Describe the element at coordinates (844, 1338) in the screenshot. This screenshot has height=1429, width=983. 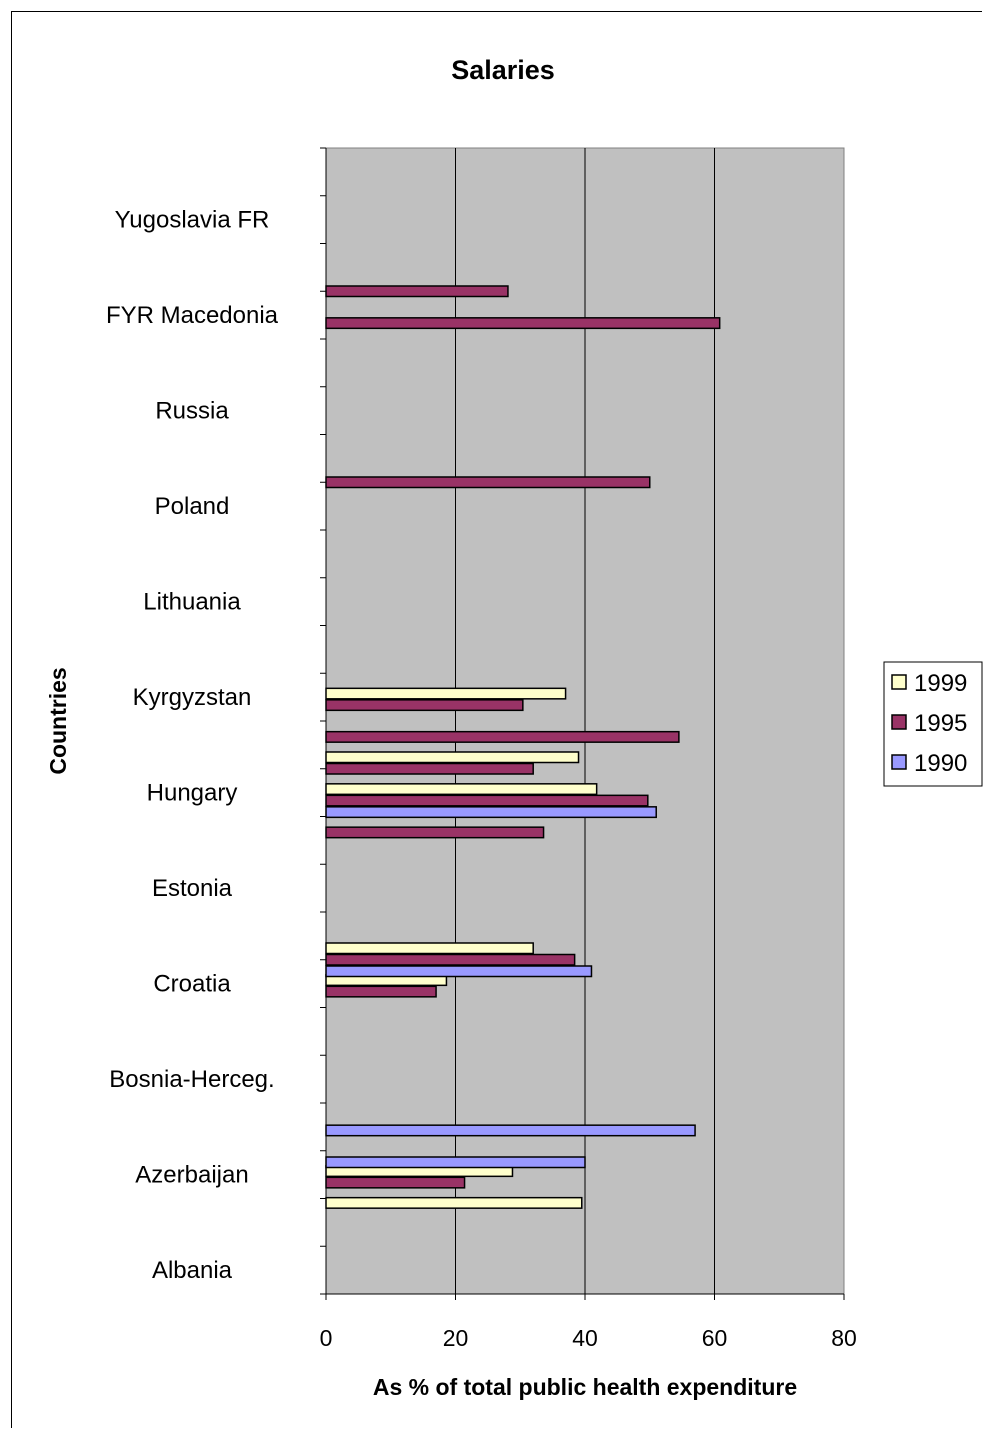
I see `x-tick-label: 80` at that location.